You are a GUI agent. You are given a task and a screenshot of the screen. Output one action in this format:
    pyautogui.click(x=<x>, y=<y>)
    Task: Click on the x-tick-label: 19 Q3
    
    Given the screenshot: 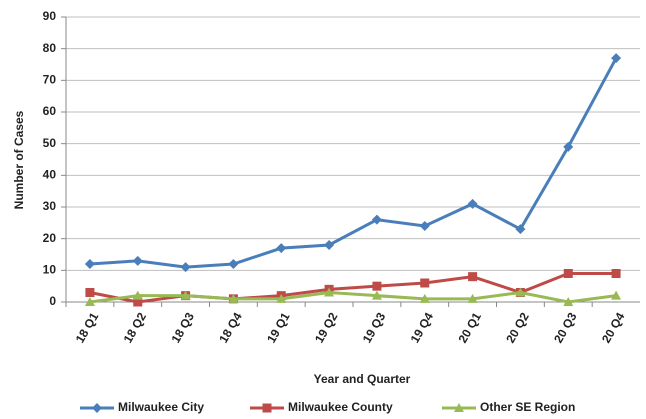 What is the action you would take?
    pyautogui.click(x=374, y=328)
    